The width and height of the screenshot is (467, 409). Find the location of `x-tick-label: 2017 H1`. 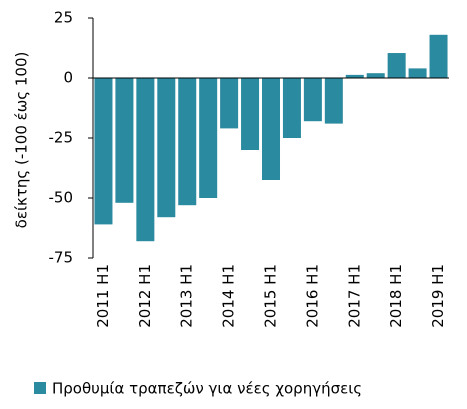

x-tick-label: 2017 H1 is located at coordinates (354, 296).